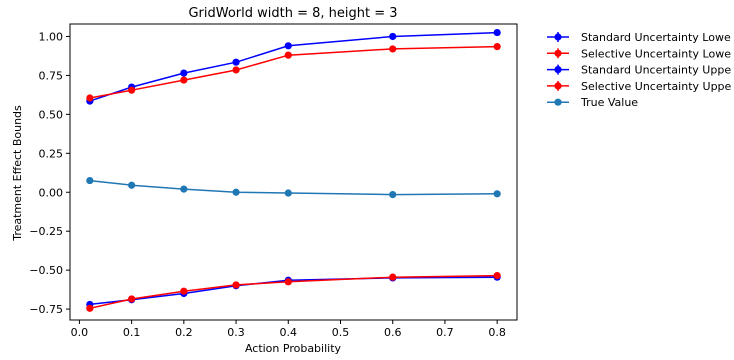 The image size is (734, 360). What do you see at coordinates (51, 192) in the screenshot?
I see `y-tick-label: 0.00` at bounding box center [51, 192].